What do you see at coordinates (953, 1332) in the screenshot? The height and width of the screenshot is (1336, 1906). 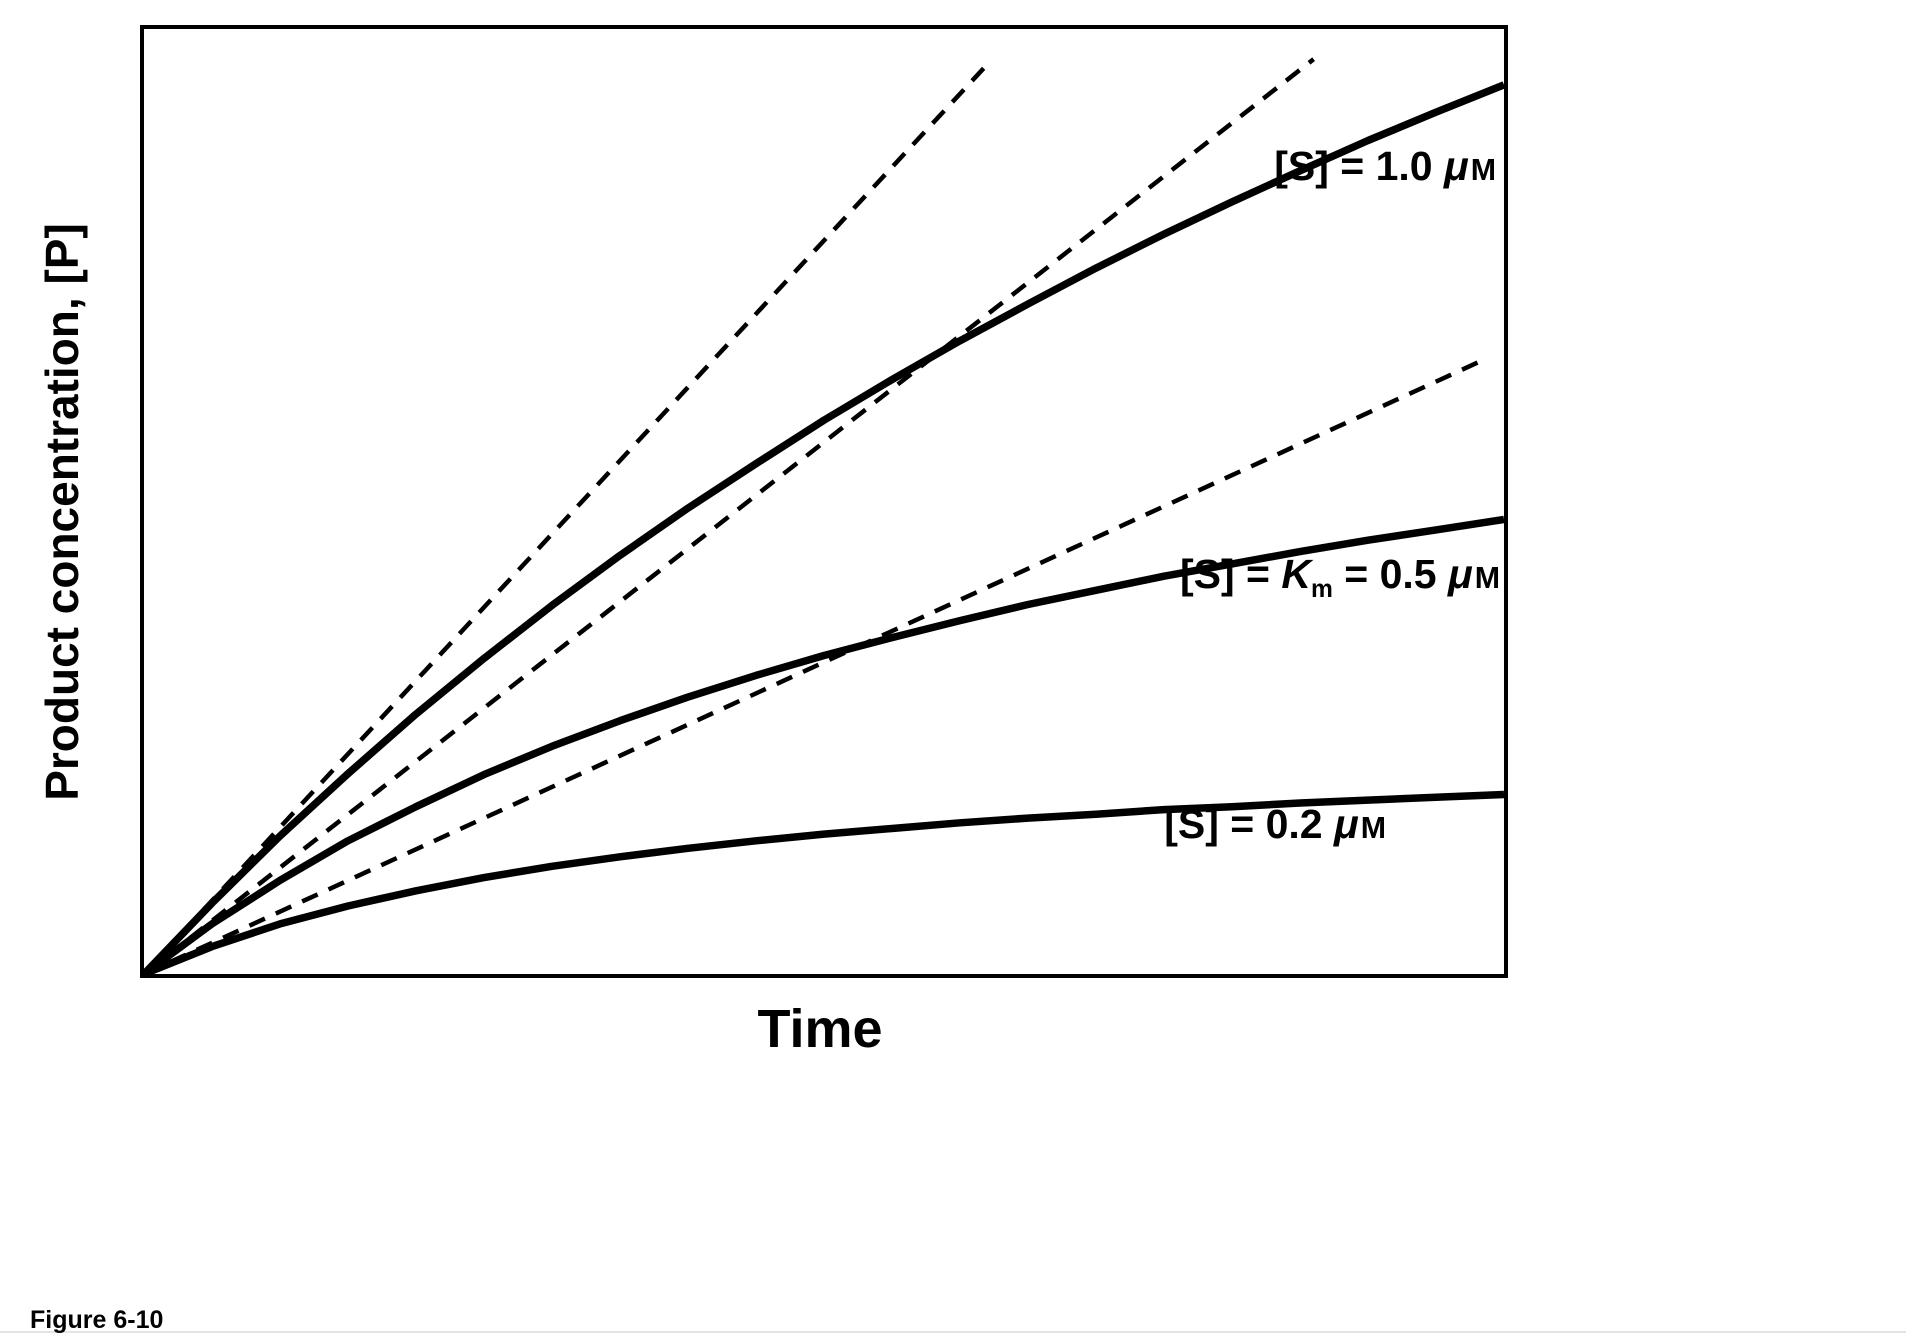 I see `bottom-divider` at bounding box center [953, 1332].